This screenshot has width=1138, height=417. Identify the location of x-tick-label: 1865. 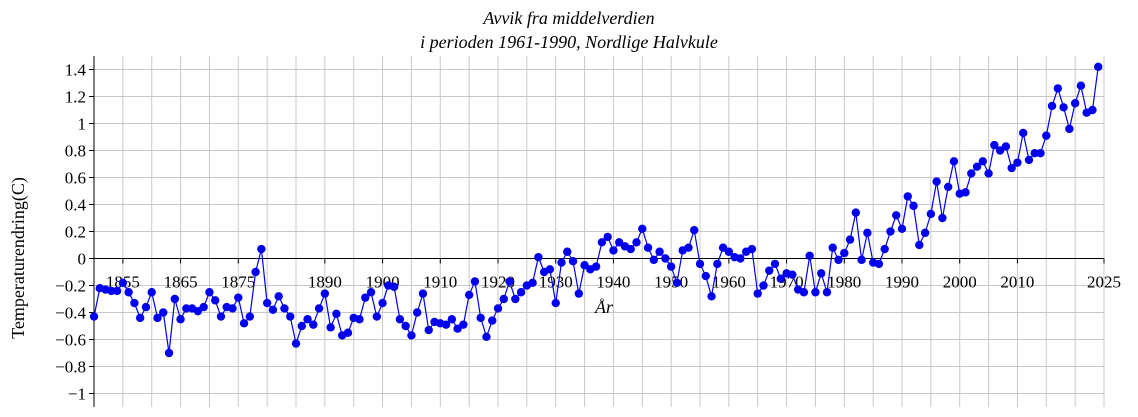
(181, 282).